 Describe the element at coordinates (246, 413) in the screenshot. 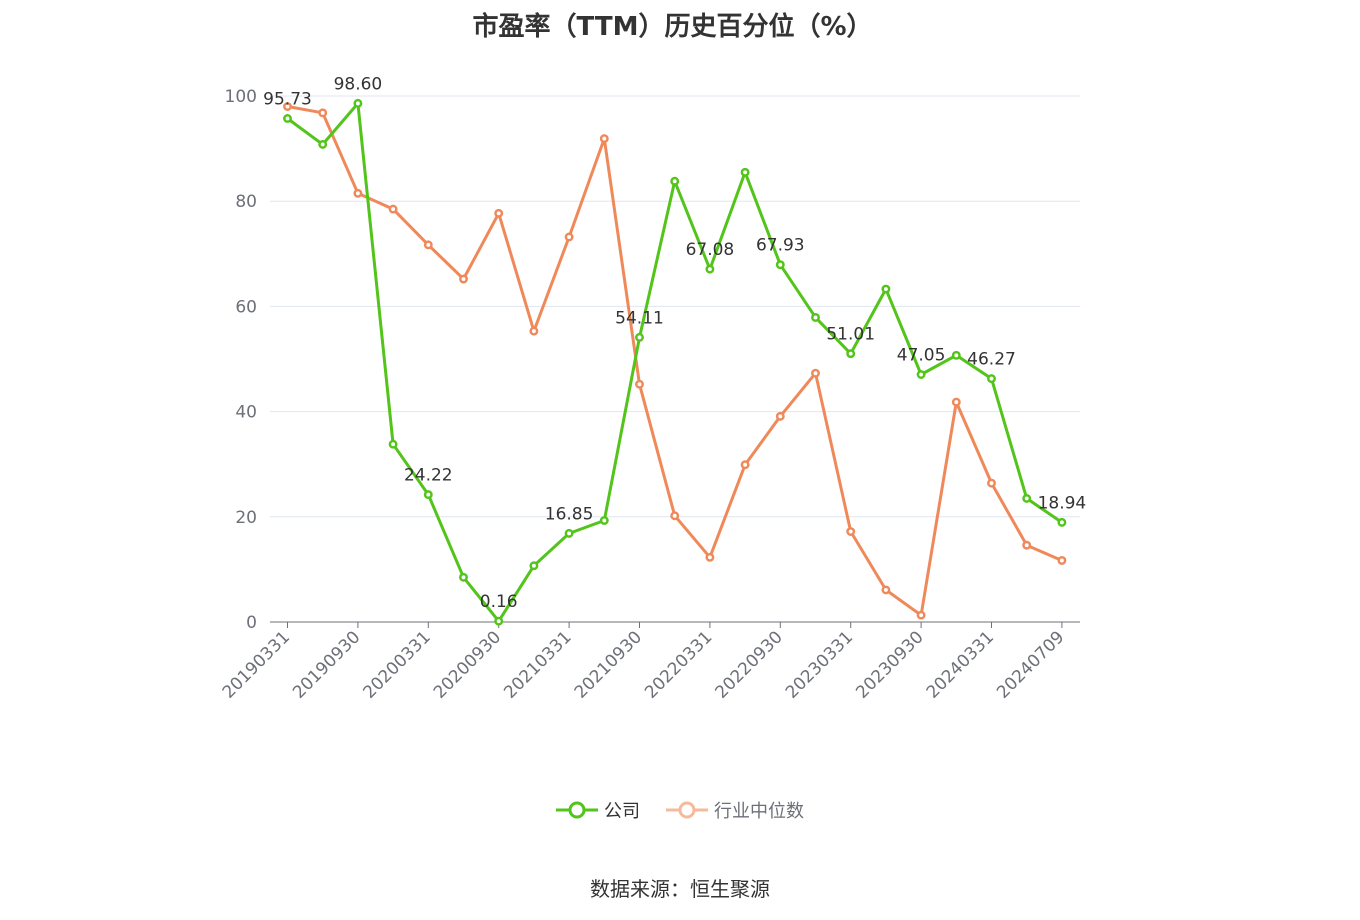

I see `y-tick-label: 40` at that location.